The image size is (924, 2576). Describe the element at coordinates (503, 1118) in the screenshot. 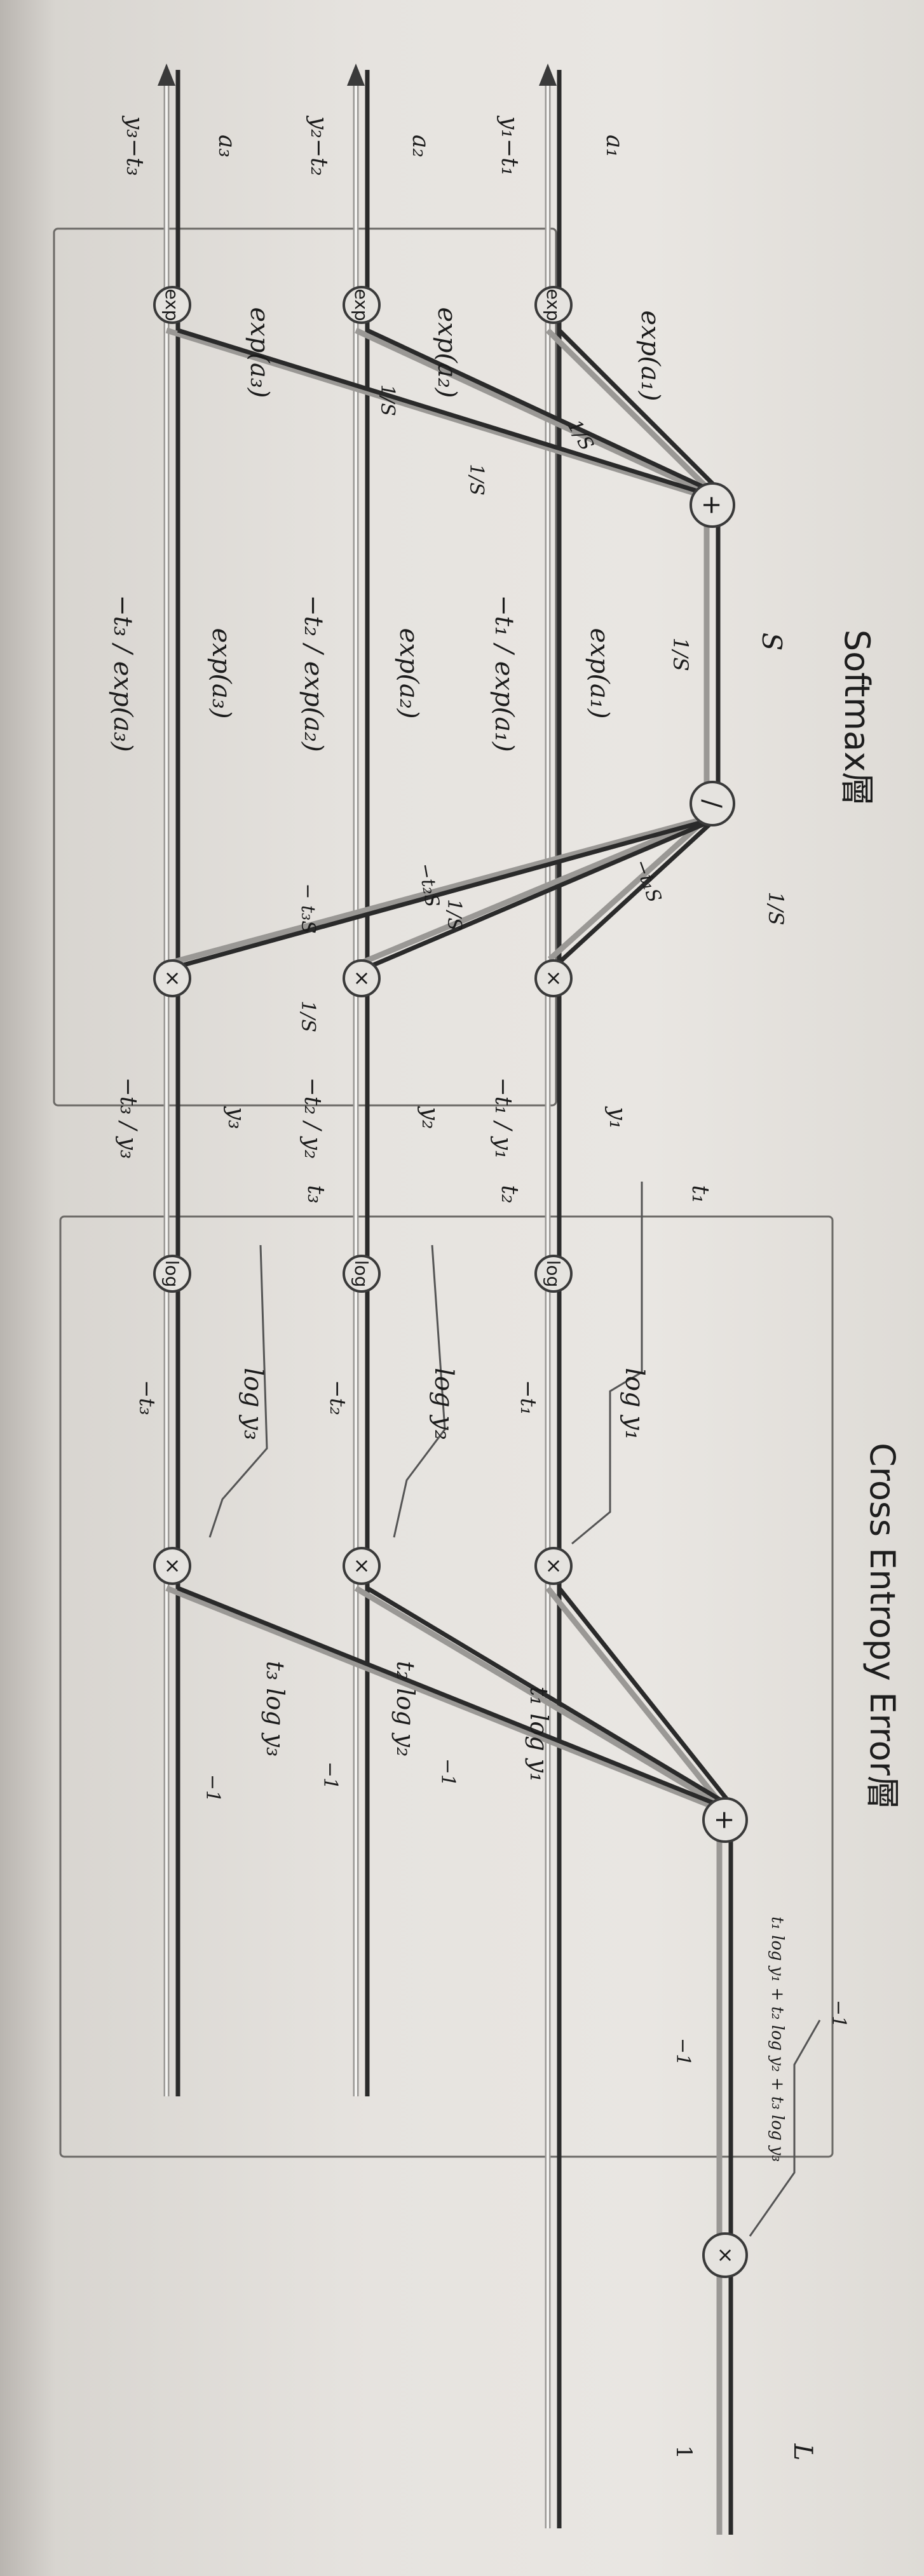

I see `label-neg-t1-y1: −t₁ / y₁` at that location.